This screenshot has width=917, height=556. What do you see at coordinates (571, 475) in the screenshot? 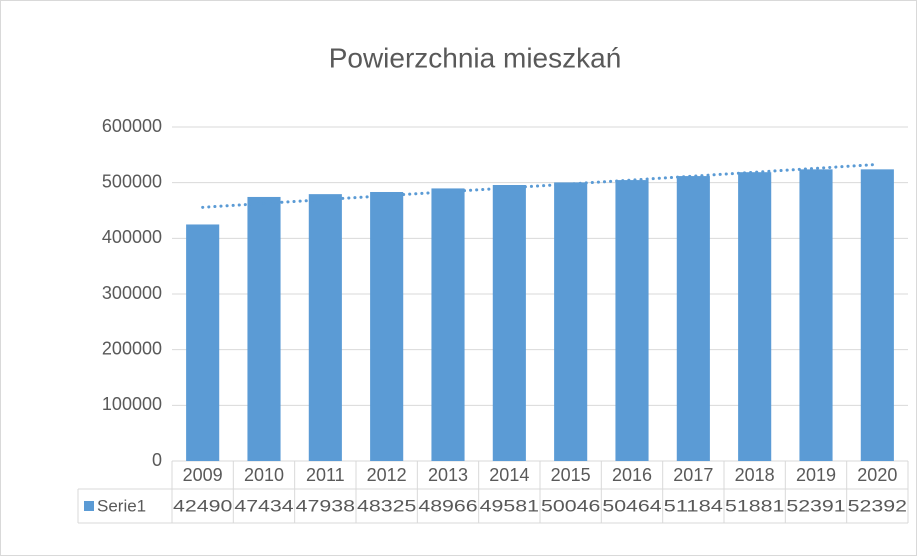
I see `x-tick-label: 2015` at bounding box center [571, 475].